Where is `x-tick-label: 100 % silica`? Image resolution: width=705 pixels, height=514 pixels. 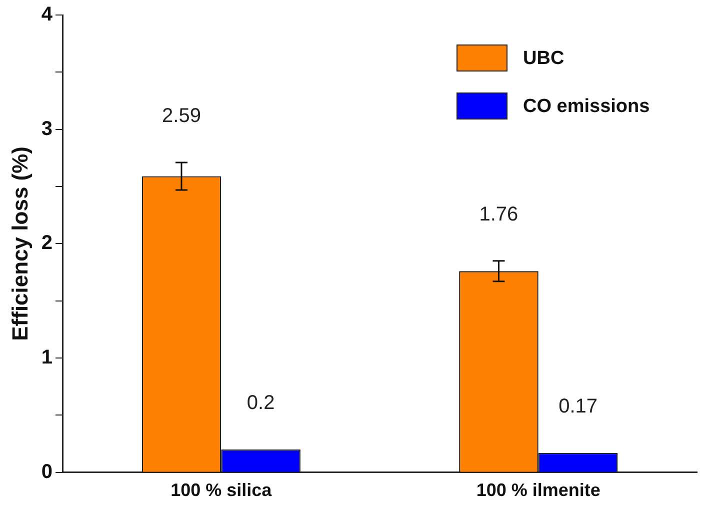
x-tick-label: 100 % silica is located at coordinates (221, 490).